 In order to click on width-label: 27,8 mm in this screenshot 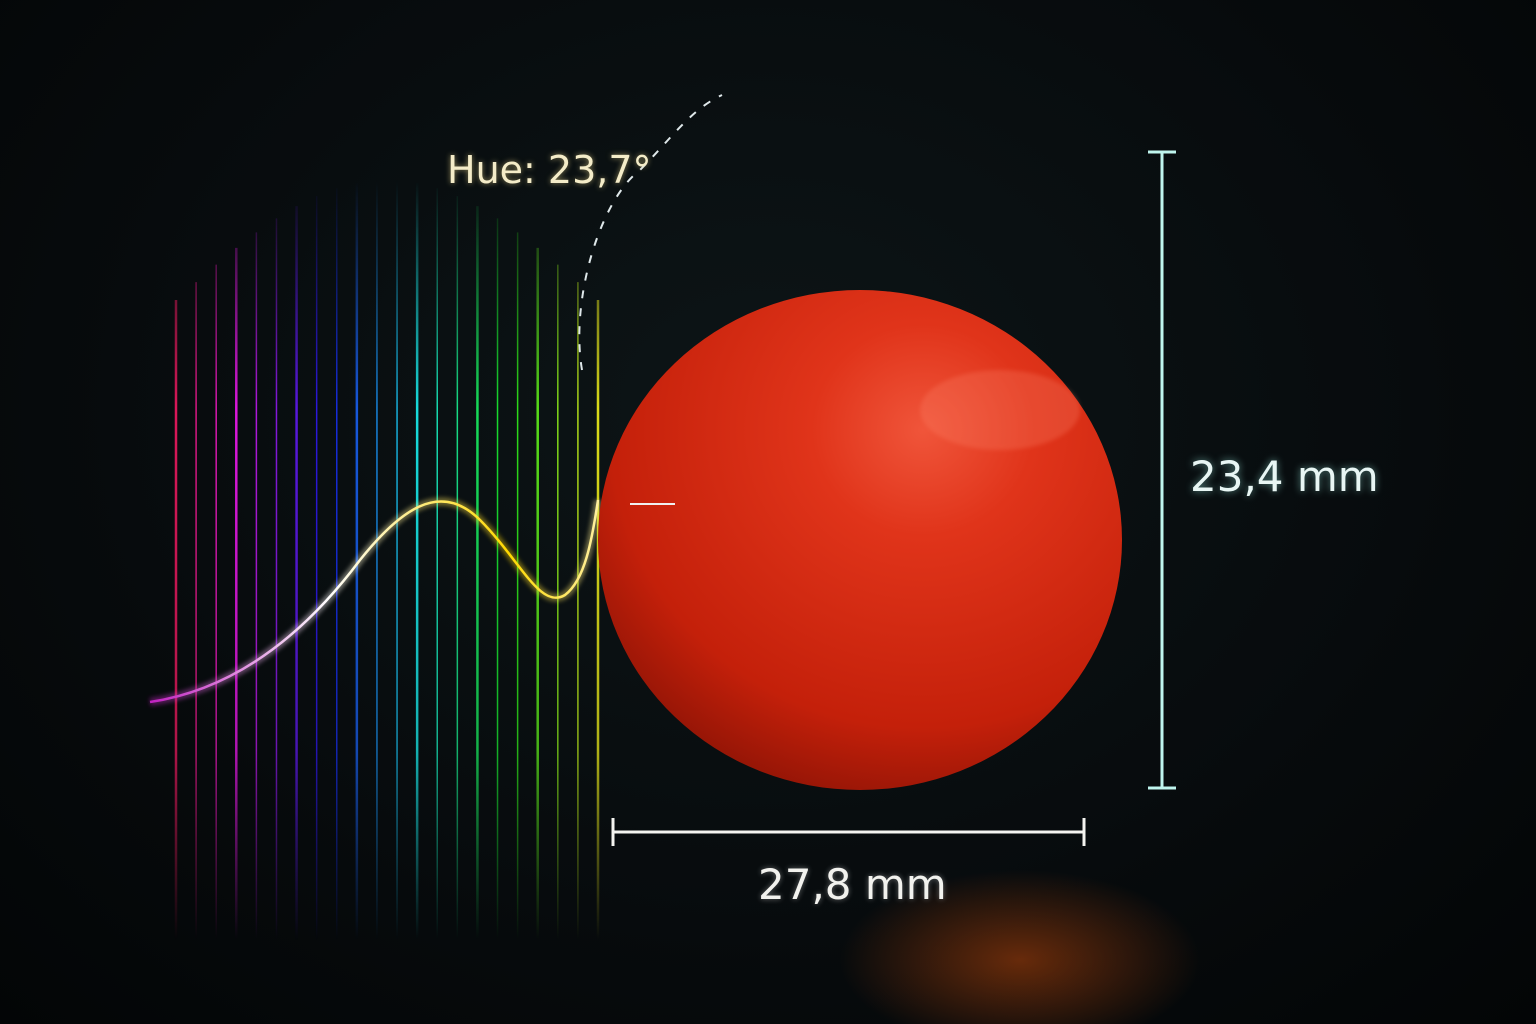, I will do `click(852, 884)`.